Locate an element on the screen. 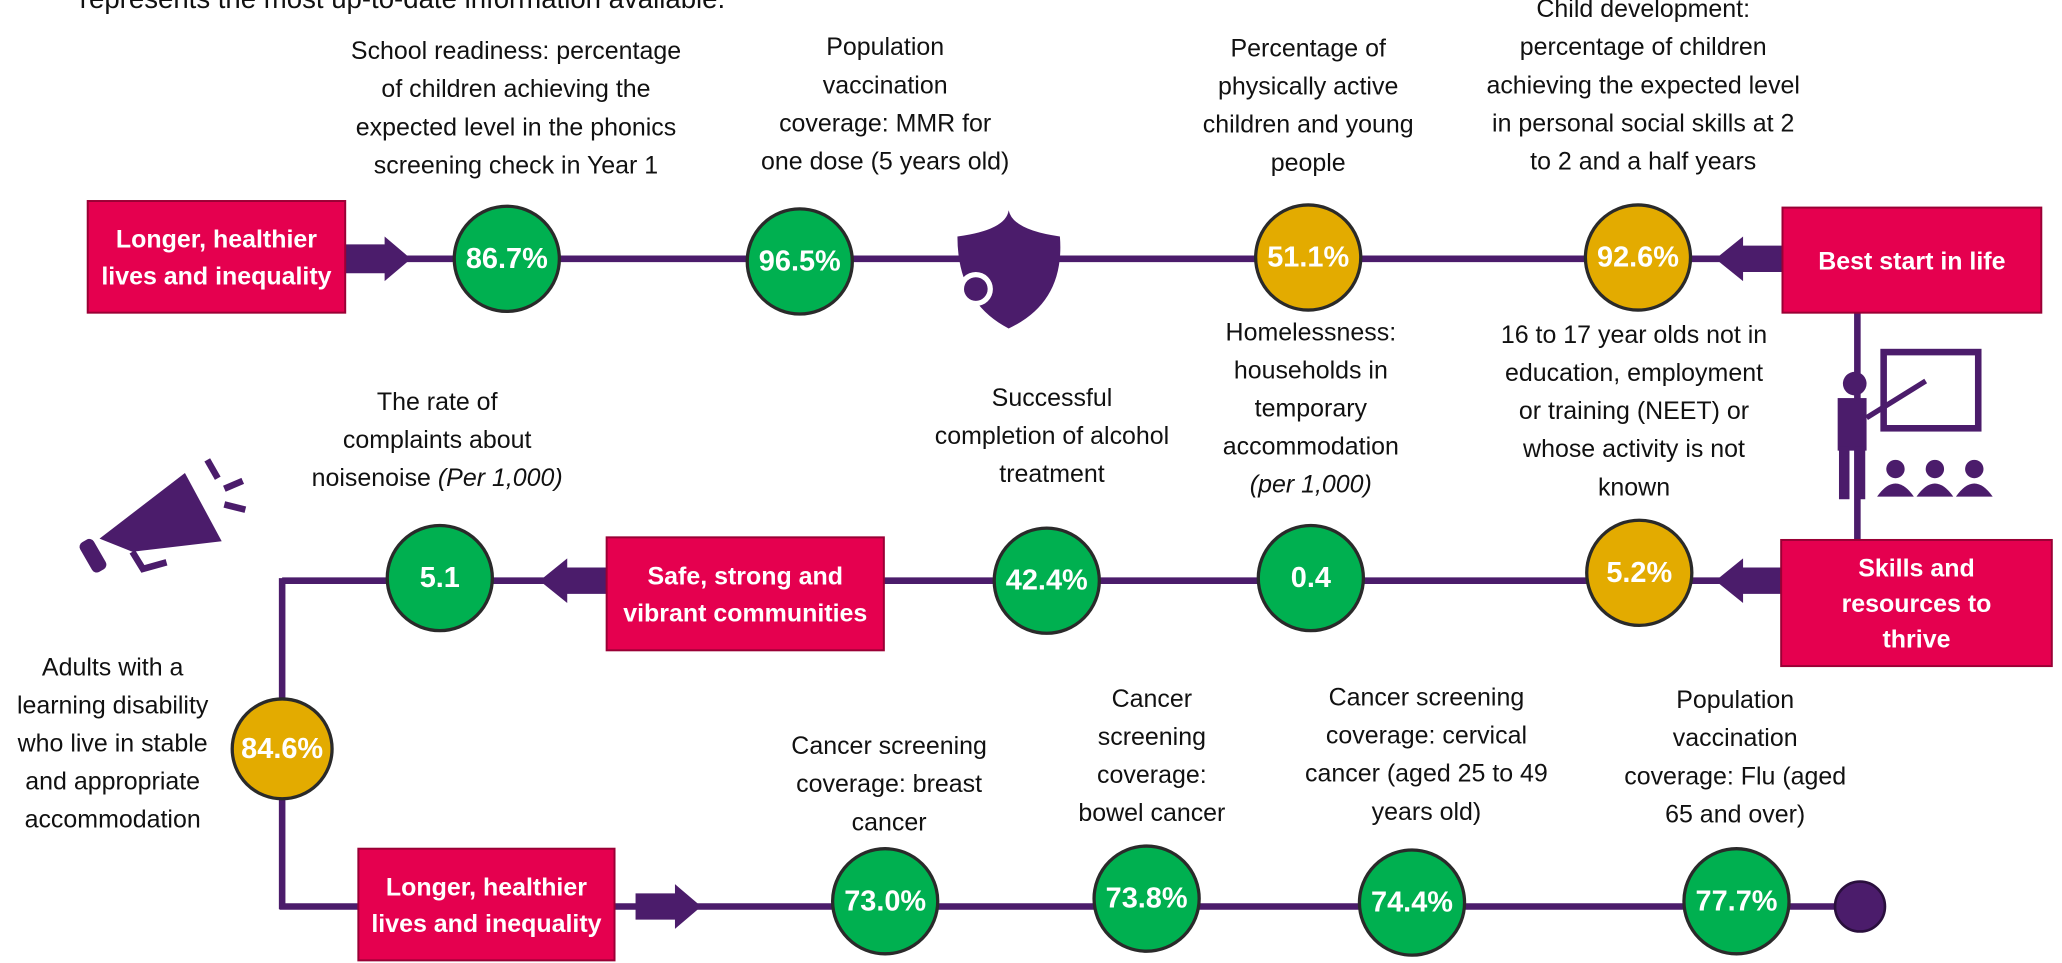  section-label: Best start in life is located at coordinates (1911, 261).